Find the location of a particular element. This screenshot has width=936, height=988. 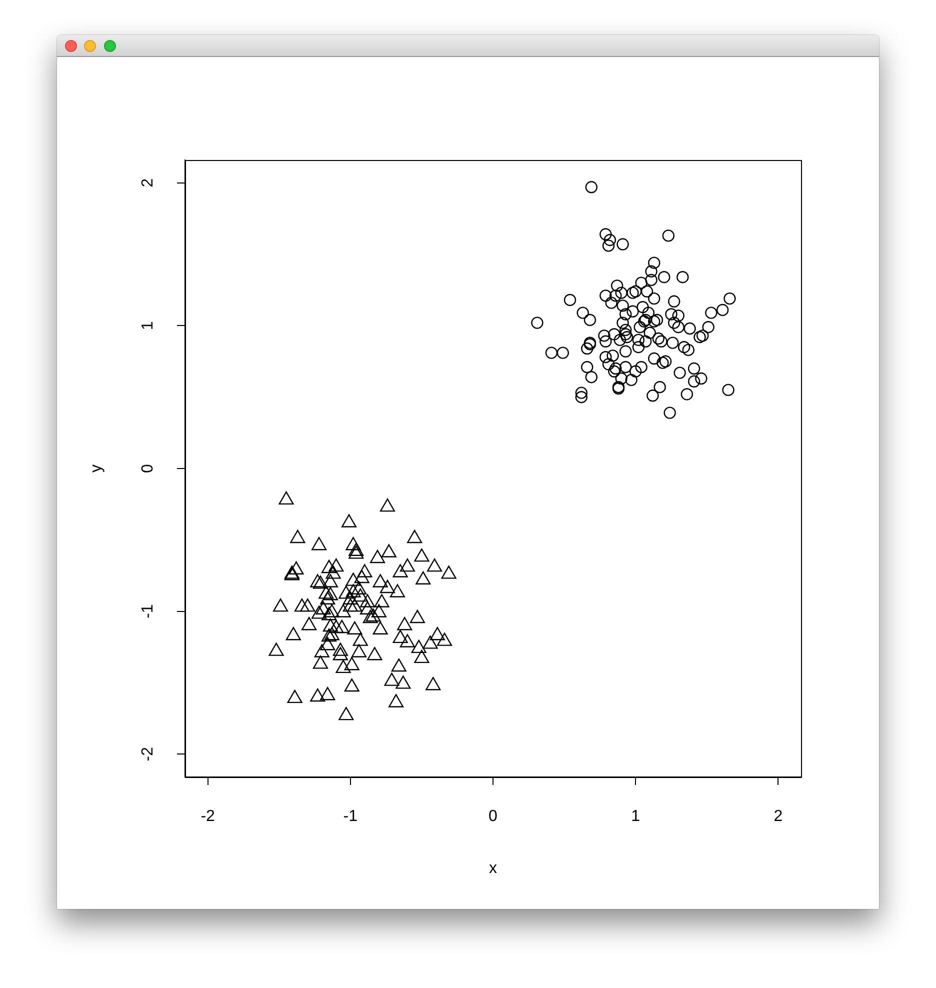

y-tick-label: -1 is located at coordinates (147, 611).